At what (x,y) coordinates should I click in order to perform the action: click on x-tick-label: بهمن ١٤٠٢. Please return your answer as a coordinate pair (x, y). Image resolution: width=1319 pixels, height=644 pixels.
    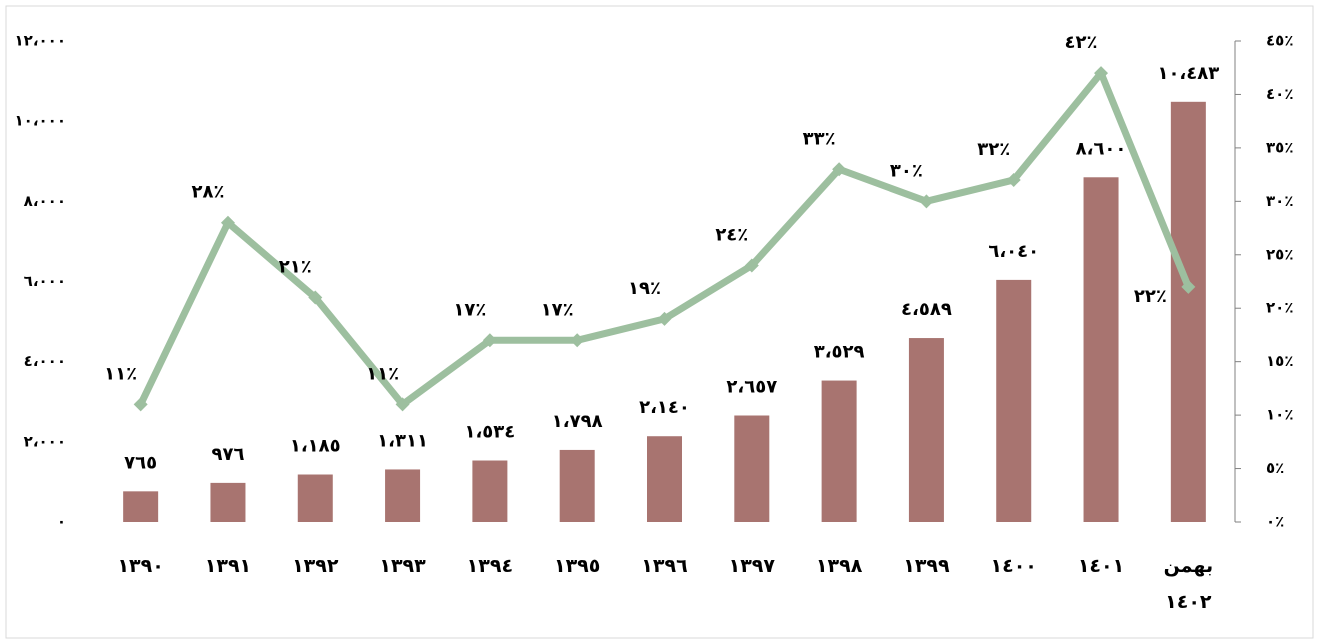
    Looking at the image, I should click on (1188, 584).